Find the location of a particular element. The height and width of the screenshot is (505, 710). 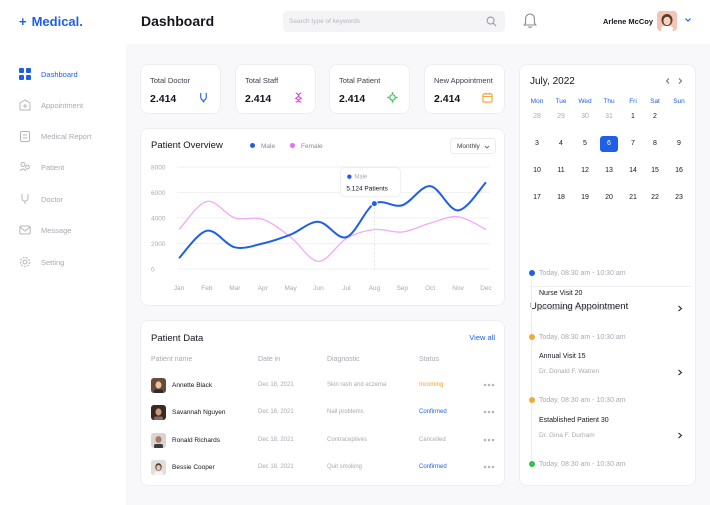

patient-avatar is located at coordinates (158, 467).